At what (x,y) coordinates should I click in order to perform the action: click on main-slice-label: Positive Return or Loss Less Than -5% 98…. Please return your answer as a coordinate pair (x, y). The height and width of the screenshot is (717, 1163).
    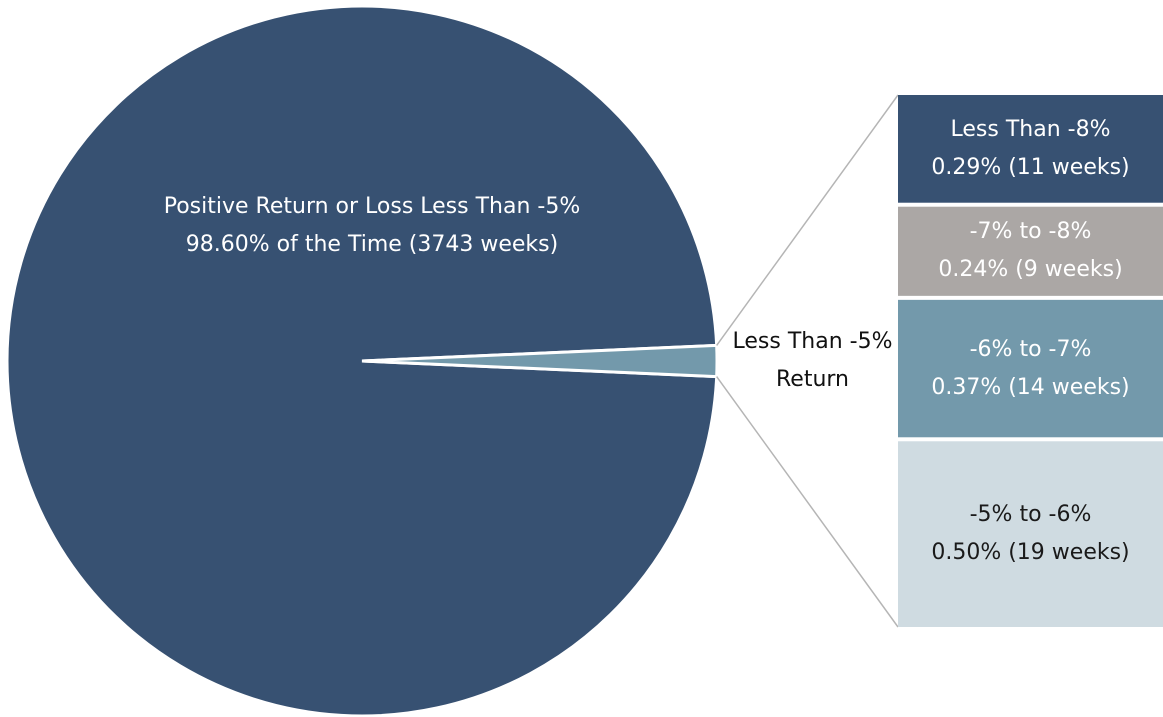
    Looking at the image, I should click on (372, 226).